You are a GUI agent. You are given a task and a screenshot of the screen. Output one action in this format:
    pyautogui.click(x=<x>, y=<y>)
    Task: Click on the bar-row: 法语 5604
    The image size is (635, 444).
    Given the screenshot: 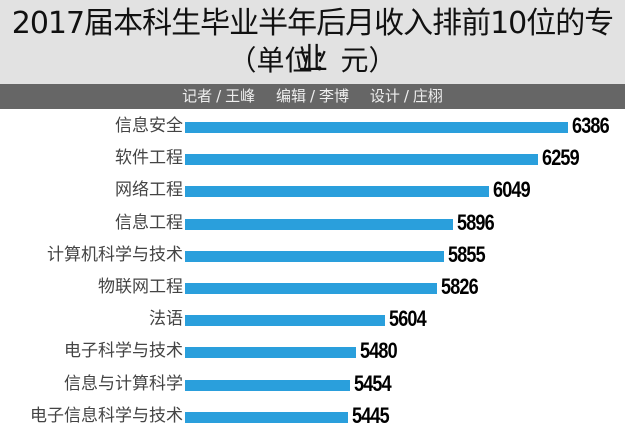 What is the action you would take?
    pyautogui.click(x=317, y=320)
    